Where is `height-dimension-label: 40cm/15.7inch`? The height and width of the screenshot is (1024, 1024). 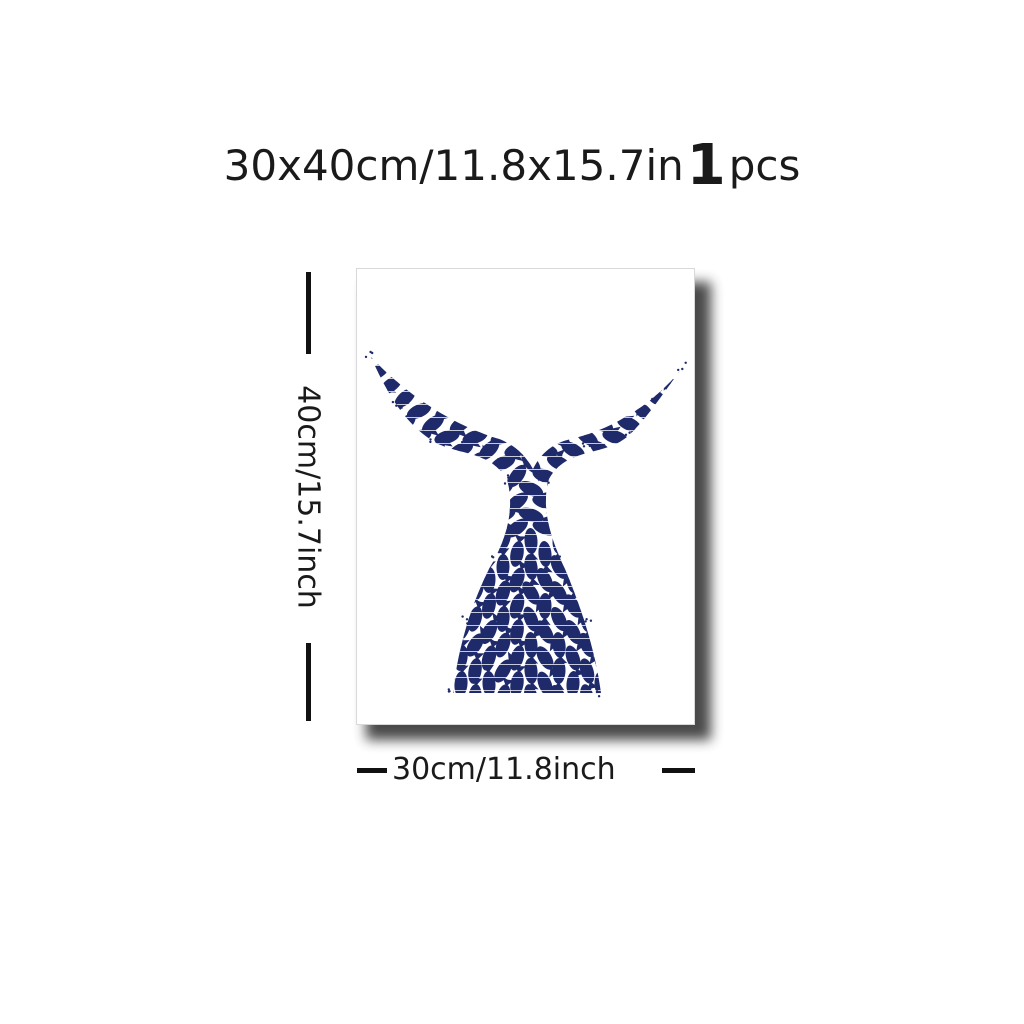
height-dimension-label: 40cm/15.7inch is located at coordinates (308, 497).